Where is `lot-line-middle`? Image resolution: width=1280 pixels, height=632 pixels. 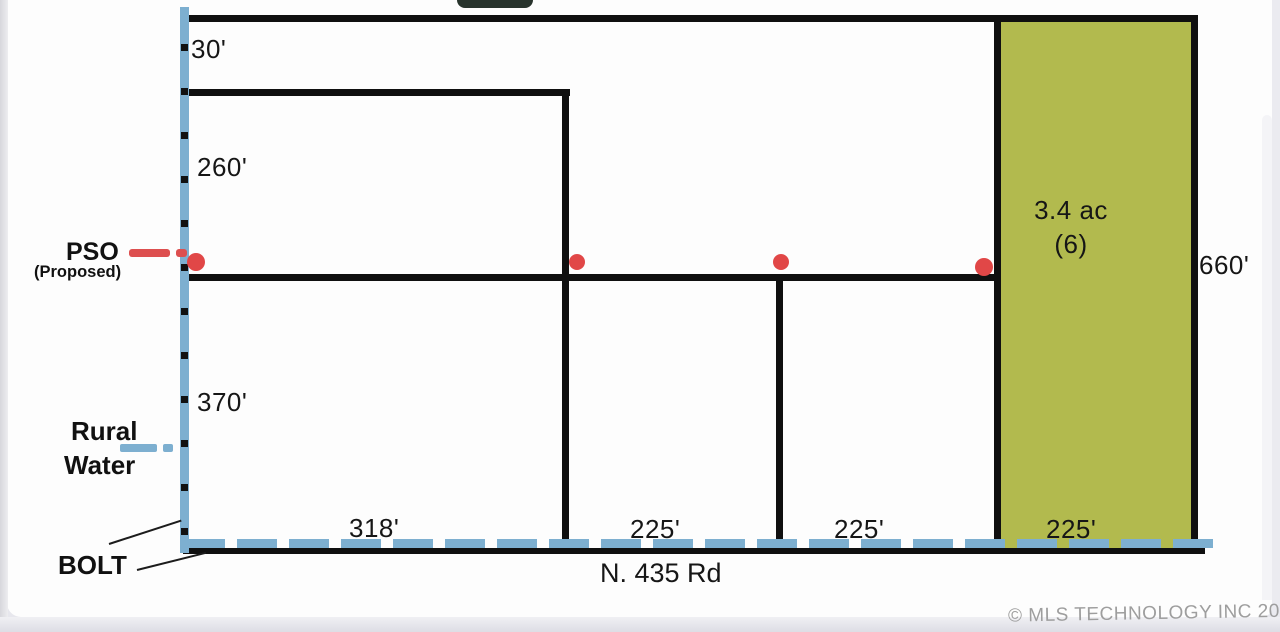 lot-line-middle is located at coordinates (591, 277).